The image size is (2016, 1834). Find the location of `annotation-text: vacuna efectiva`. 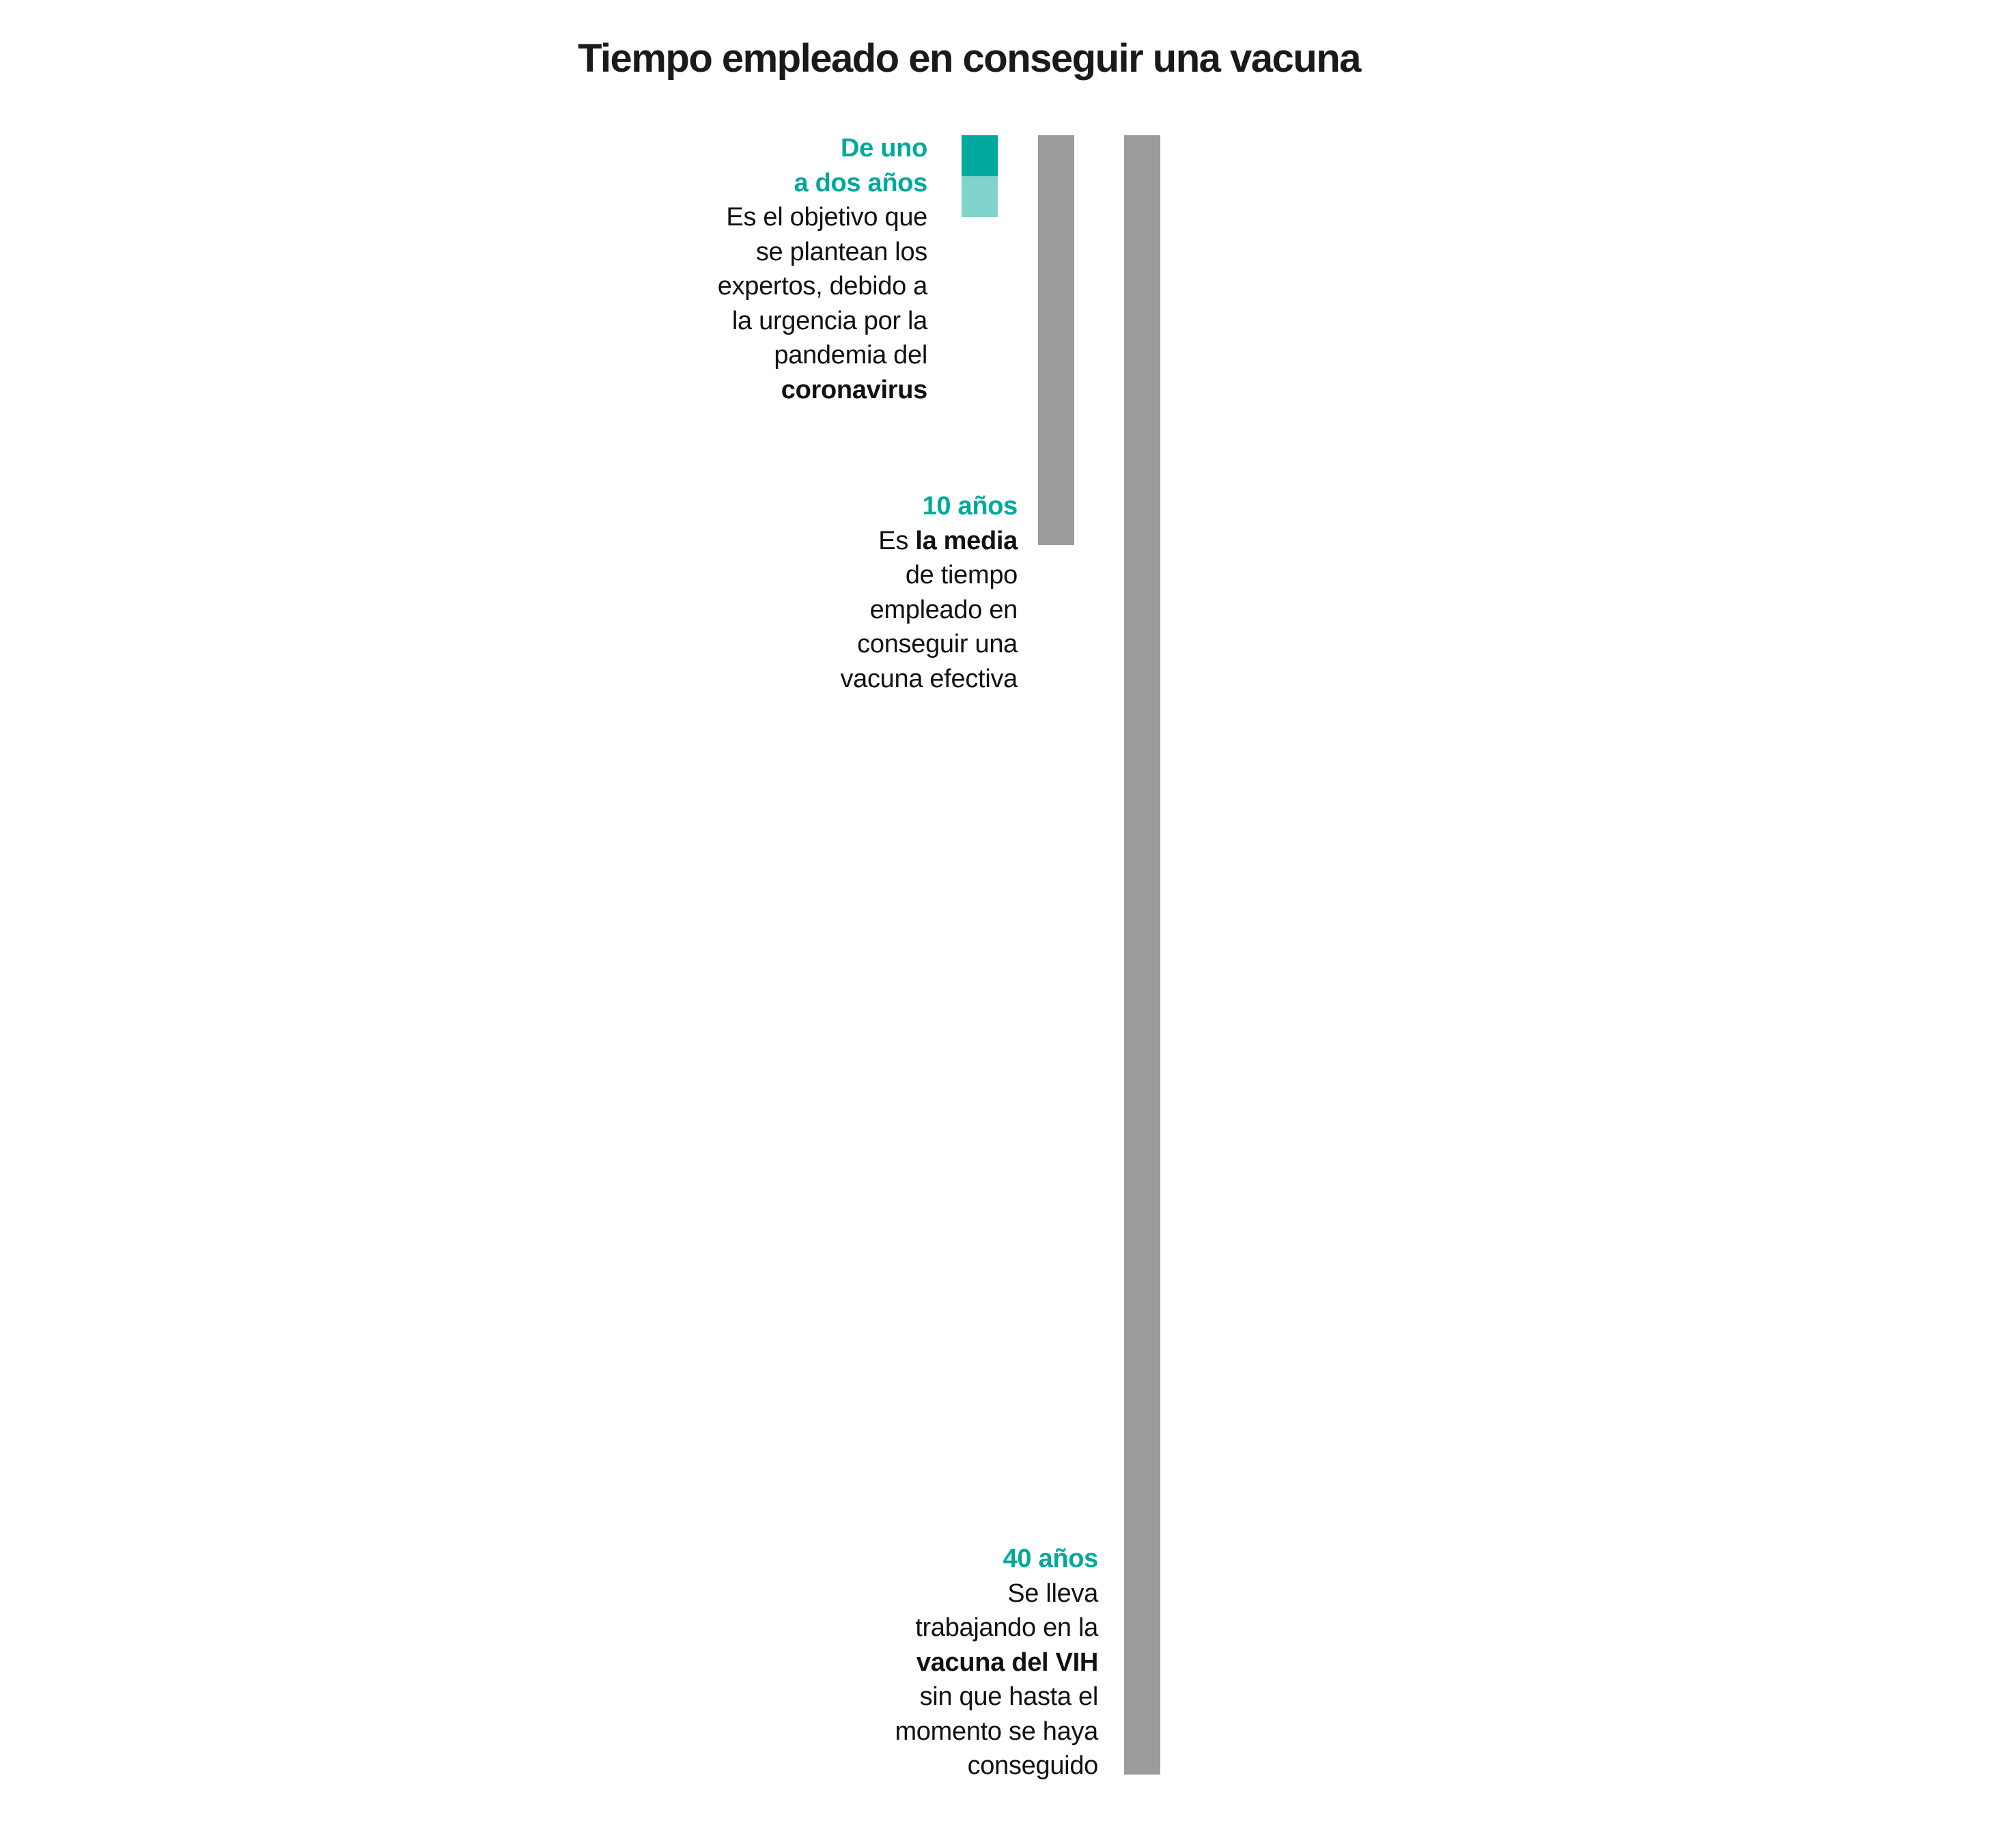

annotation-text: vacuna efectiva is located at coordinates (929, 678).